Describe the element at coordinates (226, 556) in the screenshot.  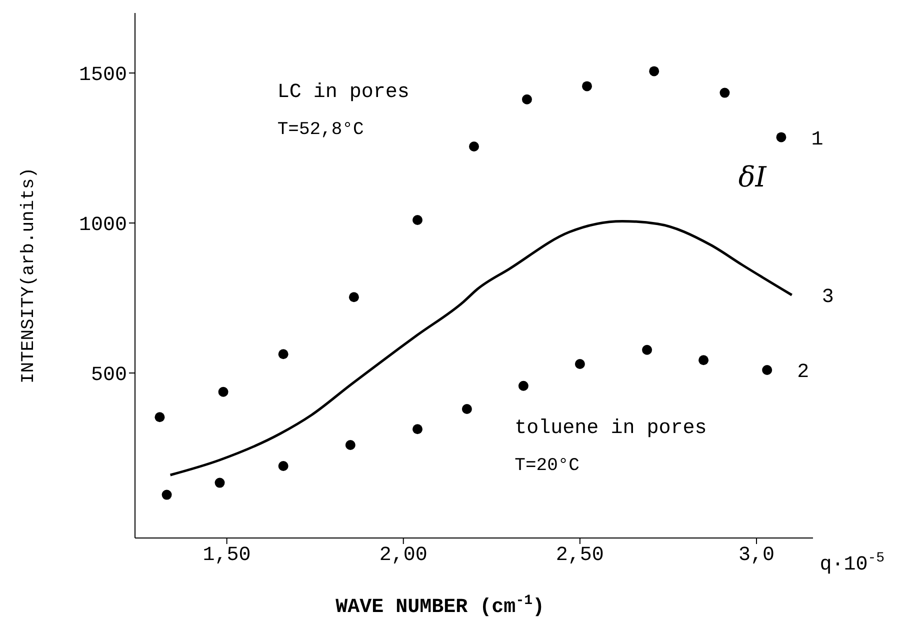
I see `x-tick-label: 1,50` at that location.